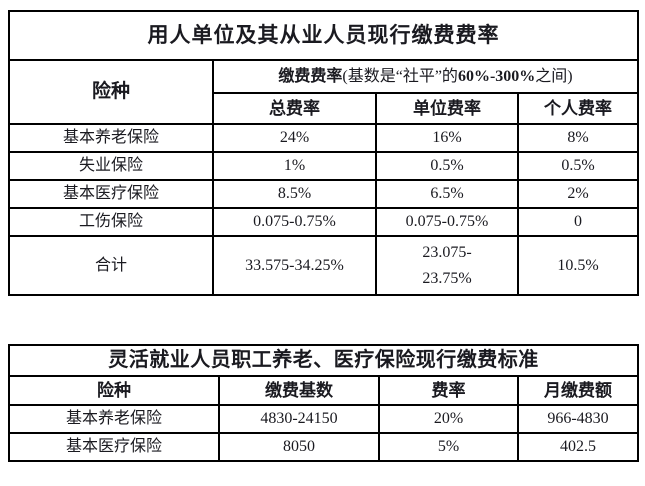  I want to click on personal-rate-cell: 8%, so click(578, 138).